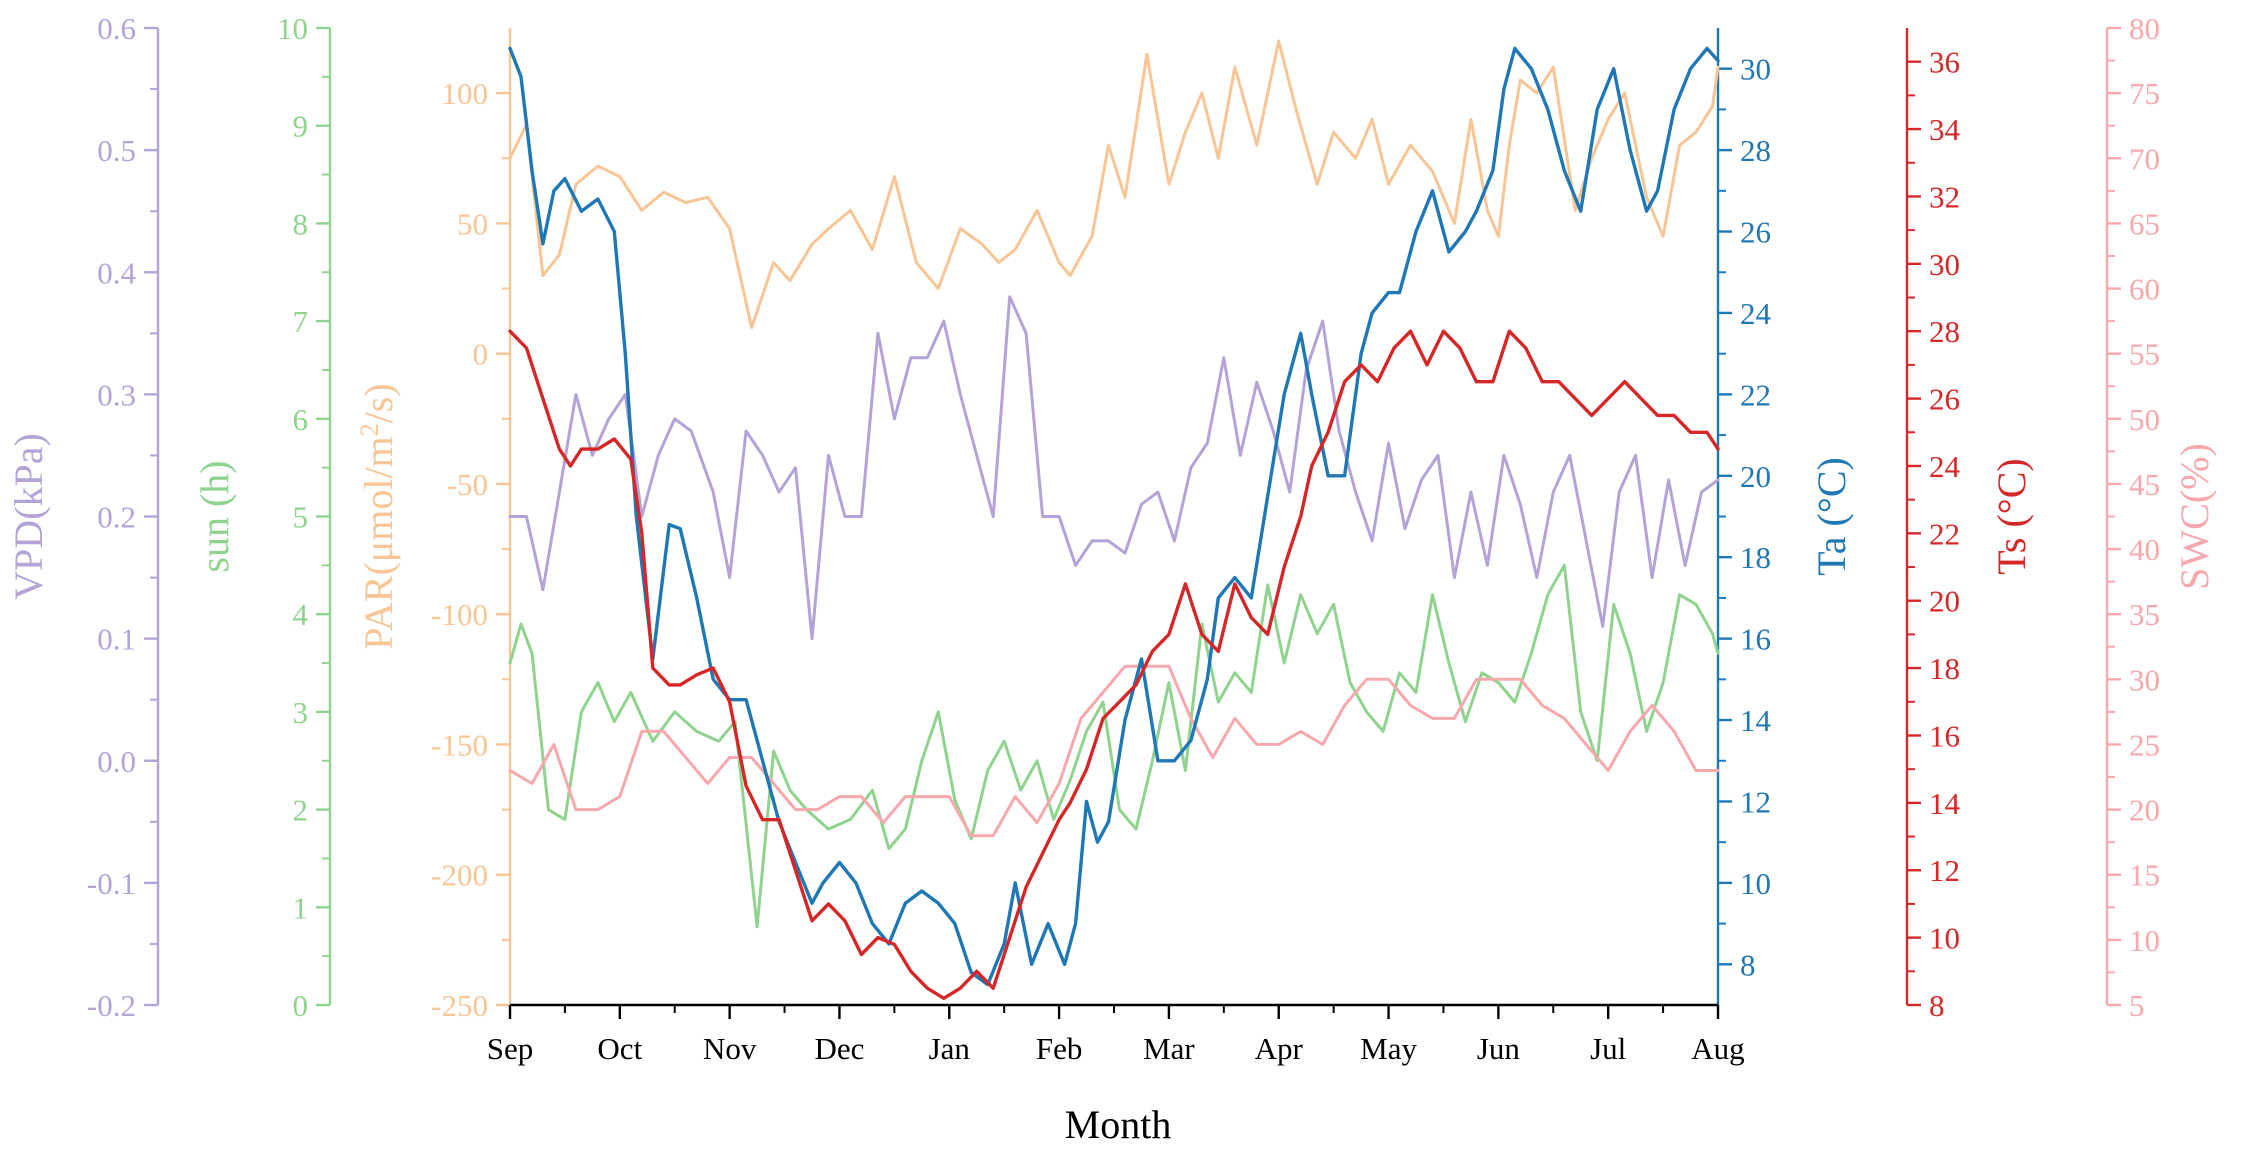  I want to click on swc-tick-label: 45, so click(2144, 484).